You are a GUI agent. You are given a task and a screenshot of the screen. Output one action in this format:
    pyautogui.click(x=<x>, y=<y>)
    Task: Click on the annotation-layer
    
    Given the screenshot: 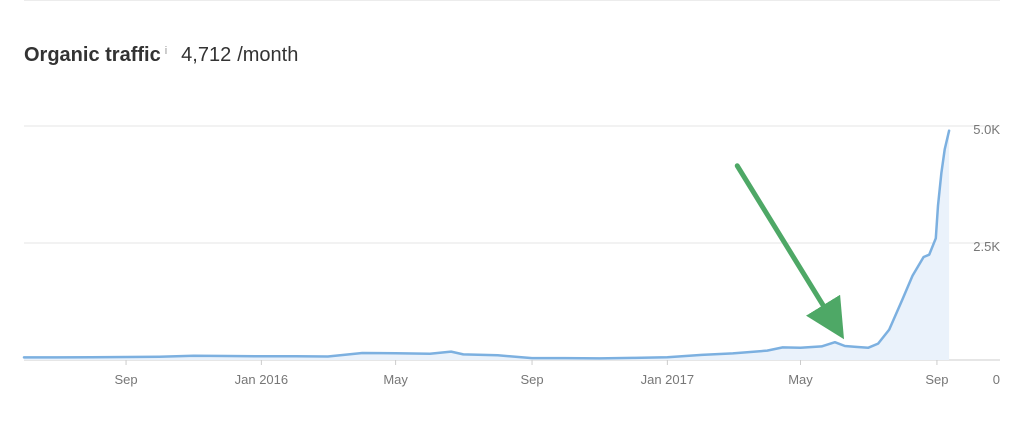 What is the action you would take?
    pyautogui.click(x=789, y=251)
    